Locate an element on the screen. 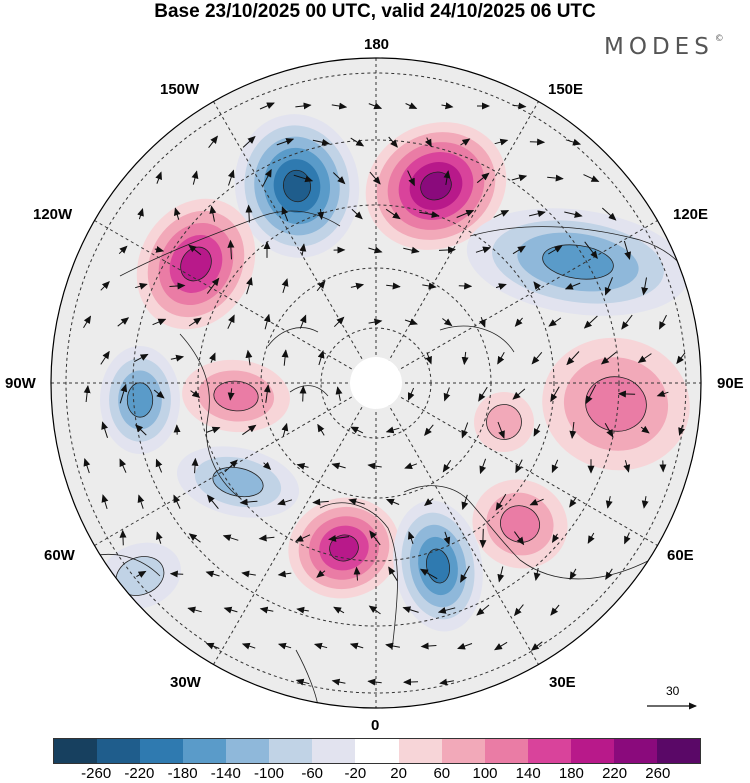 The image size is (750, 783). coastline-arctic-russia is located at coordinates (477, 339).